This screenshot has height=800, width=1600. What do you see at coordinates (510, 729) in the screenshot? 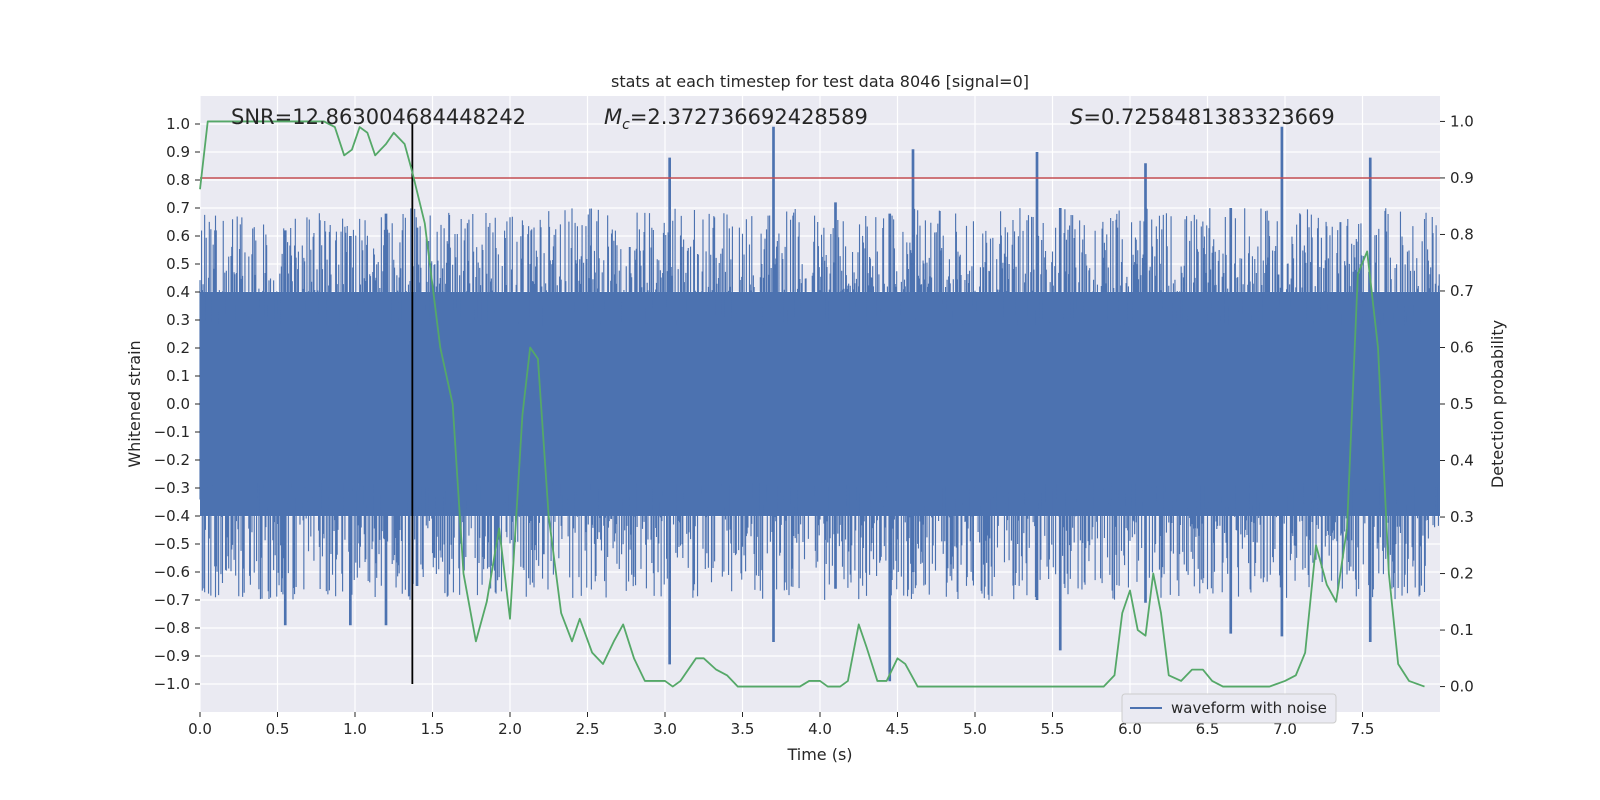
I see `x-tick-label: 2.0` at bounding box center [510, 729].